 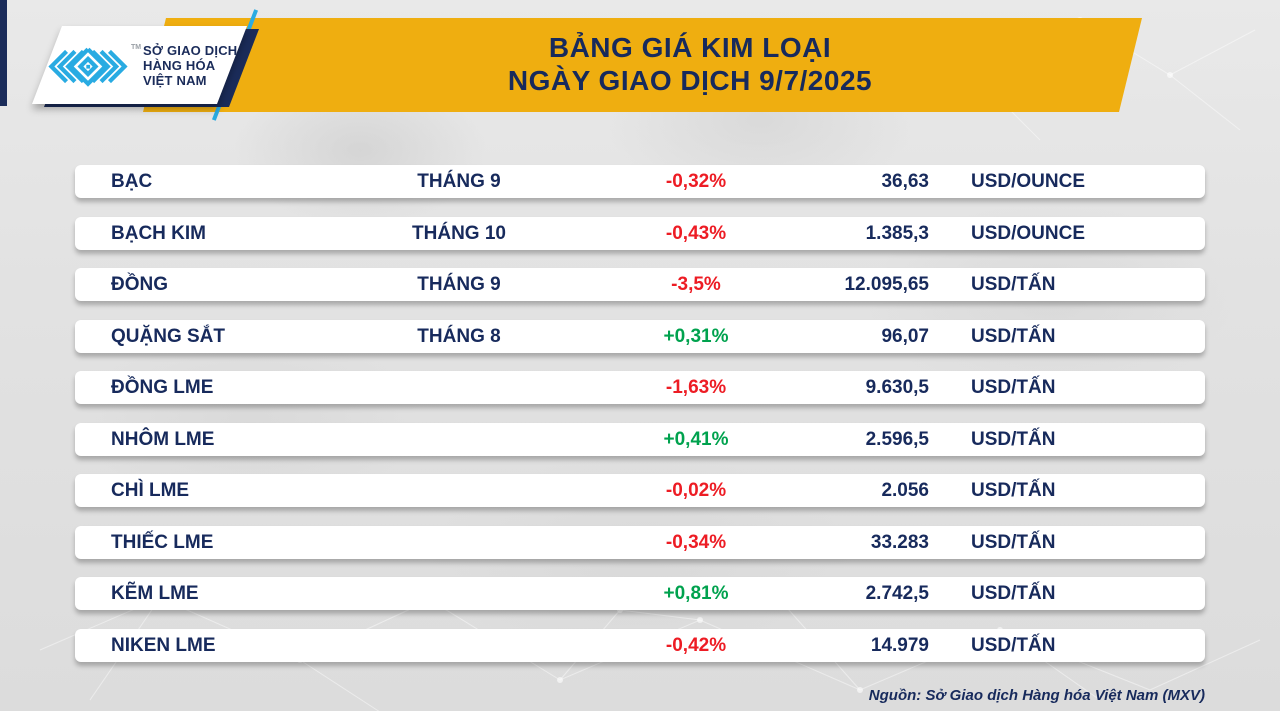 What do you see at coordinates (696, 336) in the screenshot?
I see `change-percent: +0,31%` at bounding box center [696, 336].